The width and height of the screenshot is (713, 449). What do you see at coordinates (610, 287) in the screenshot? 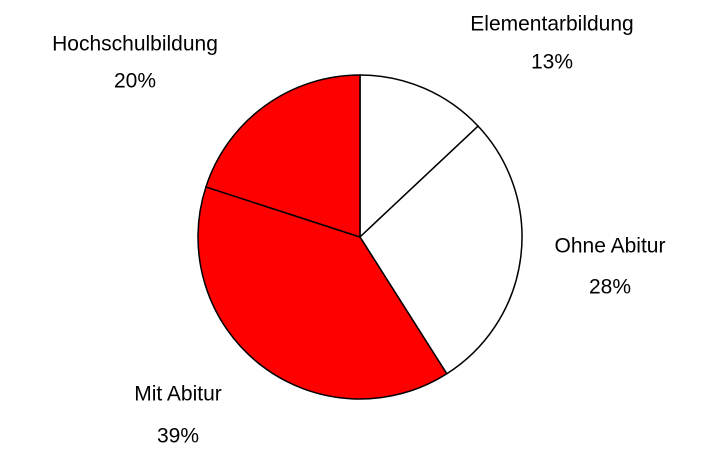
I see `slice-value-label: 28%` at bounding box center [610, 287].